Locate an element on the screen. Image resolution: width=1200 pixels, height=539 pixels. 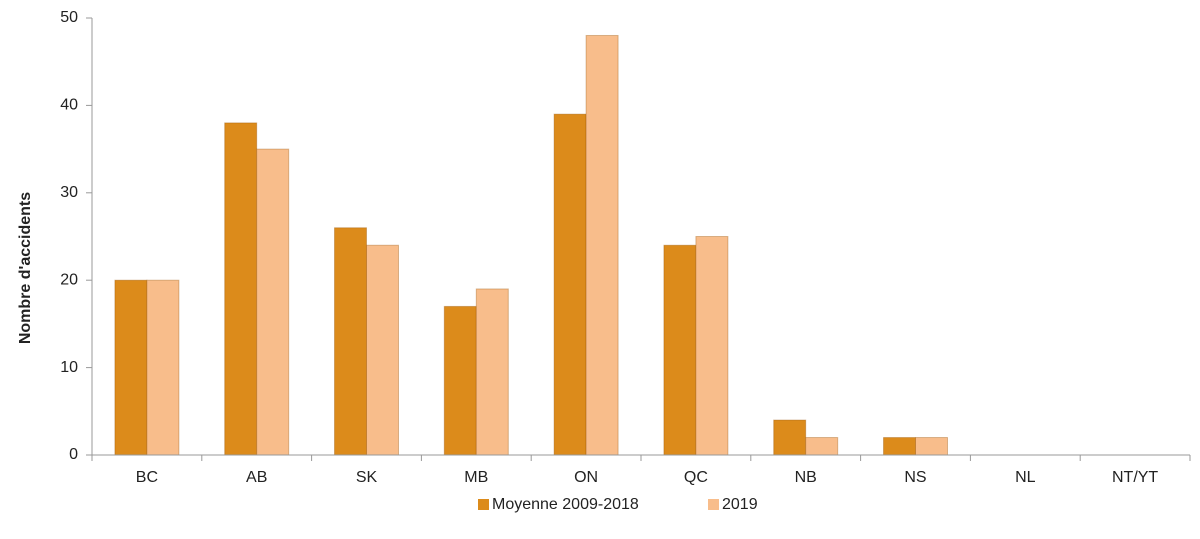
legend-label: 2019 is located at coordinates (740, 504).